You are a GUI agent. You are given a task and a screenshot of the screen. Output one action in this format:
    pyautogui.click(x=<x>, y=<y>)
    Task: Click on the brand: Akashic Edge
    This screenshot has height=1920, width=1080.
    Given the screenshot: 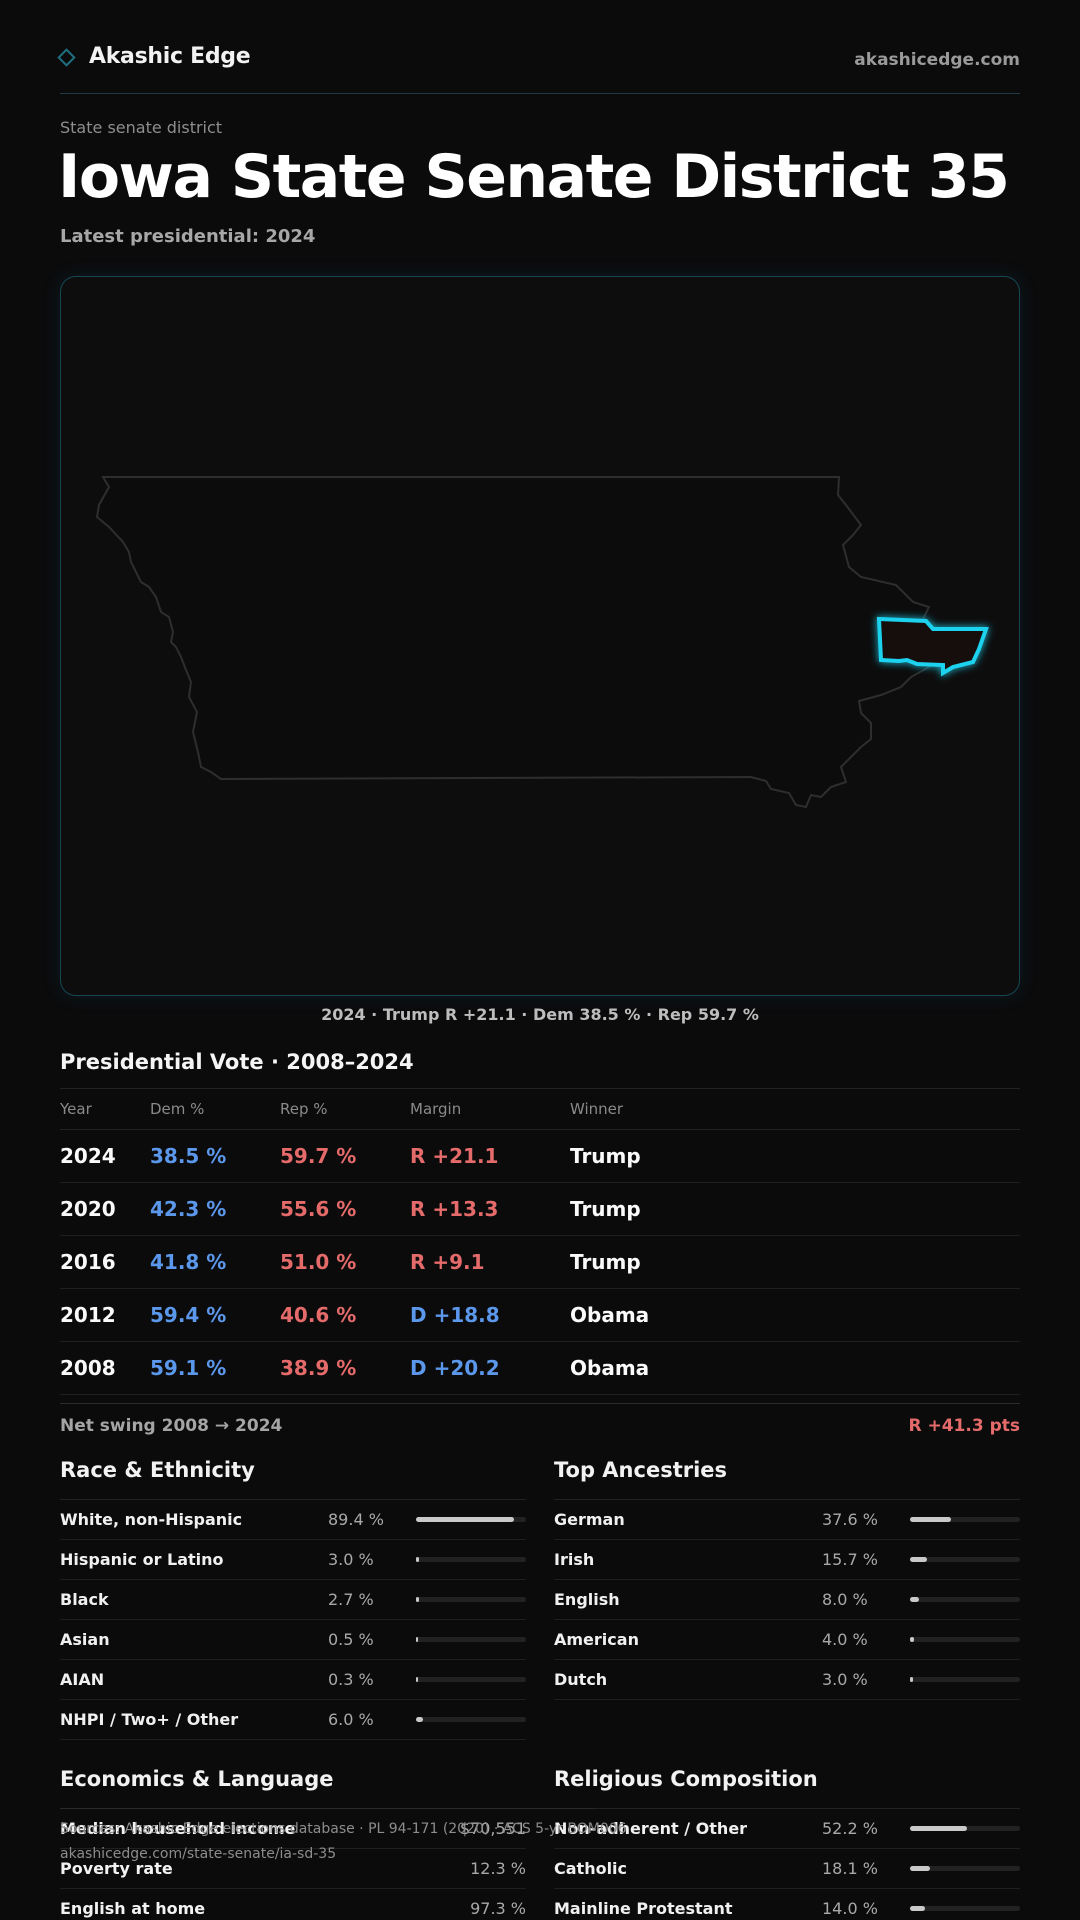 What is the action you would take?
    pyautogui.click(x=154, y=56)
    